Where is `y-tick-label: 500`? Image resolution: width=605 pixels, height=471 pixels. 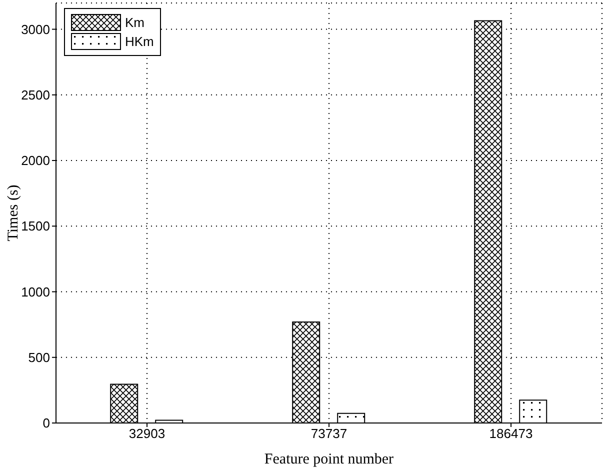 y-tick-label: 500 is located at coordinates (39, 357).